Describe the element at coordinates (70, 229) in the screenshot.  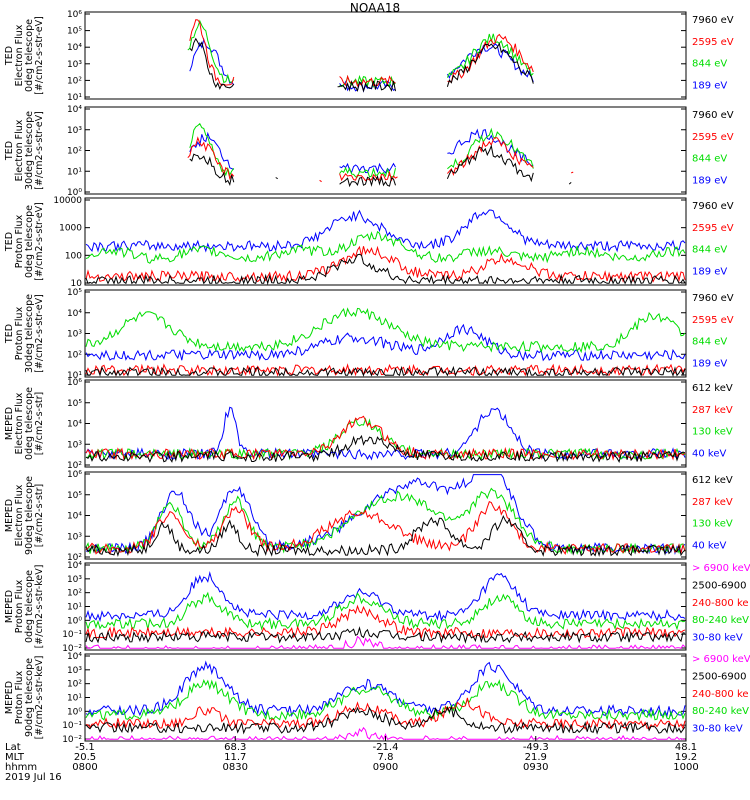
I see `y-tick-label: 1000` at that location.